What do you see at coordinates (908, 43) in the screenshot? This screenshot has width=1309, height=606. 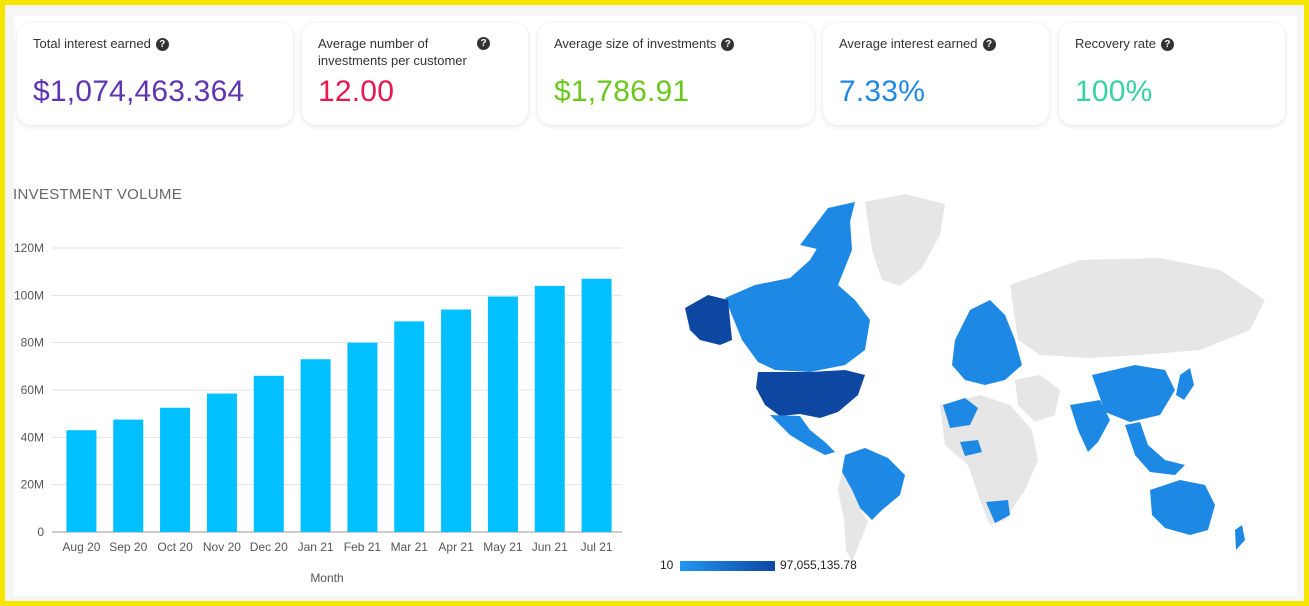 I see `kpi-label: Average interest earned` at bounding box center [908, 43].